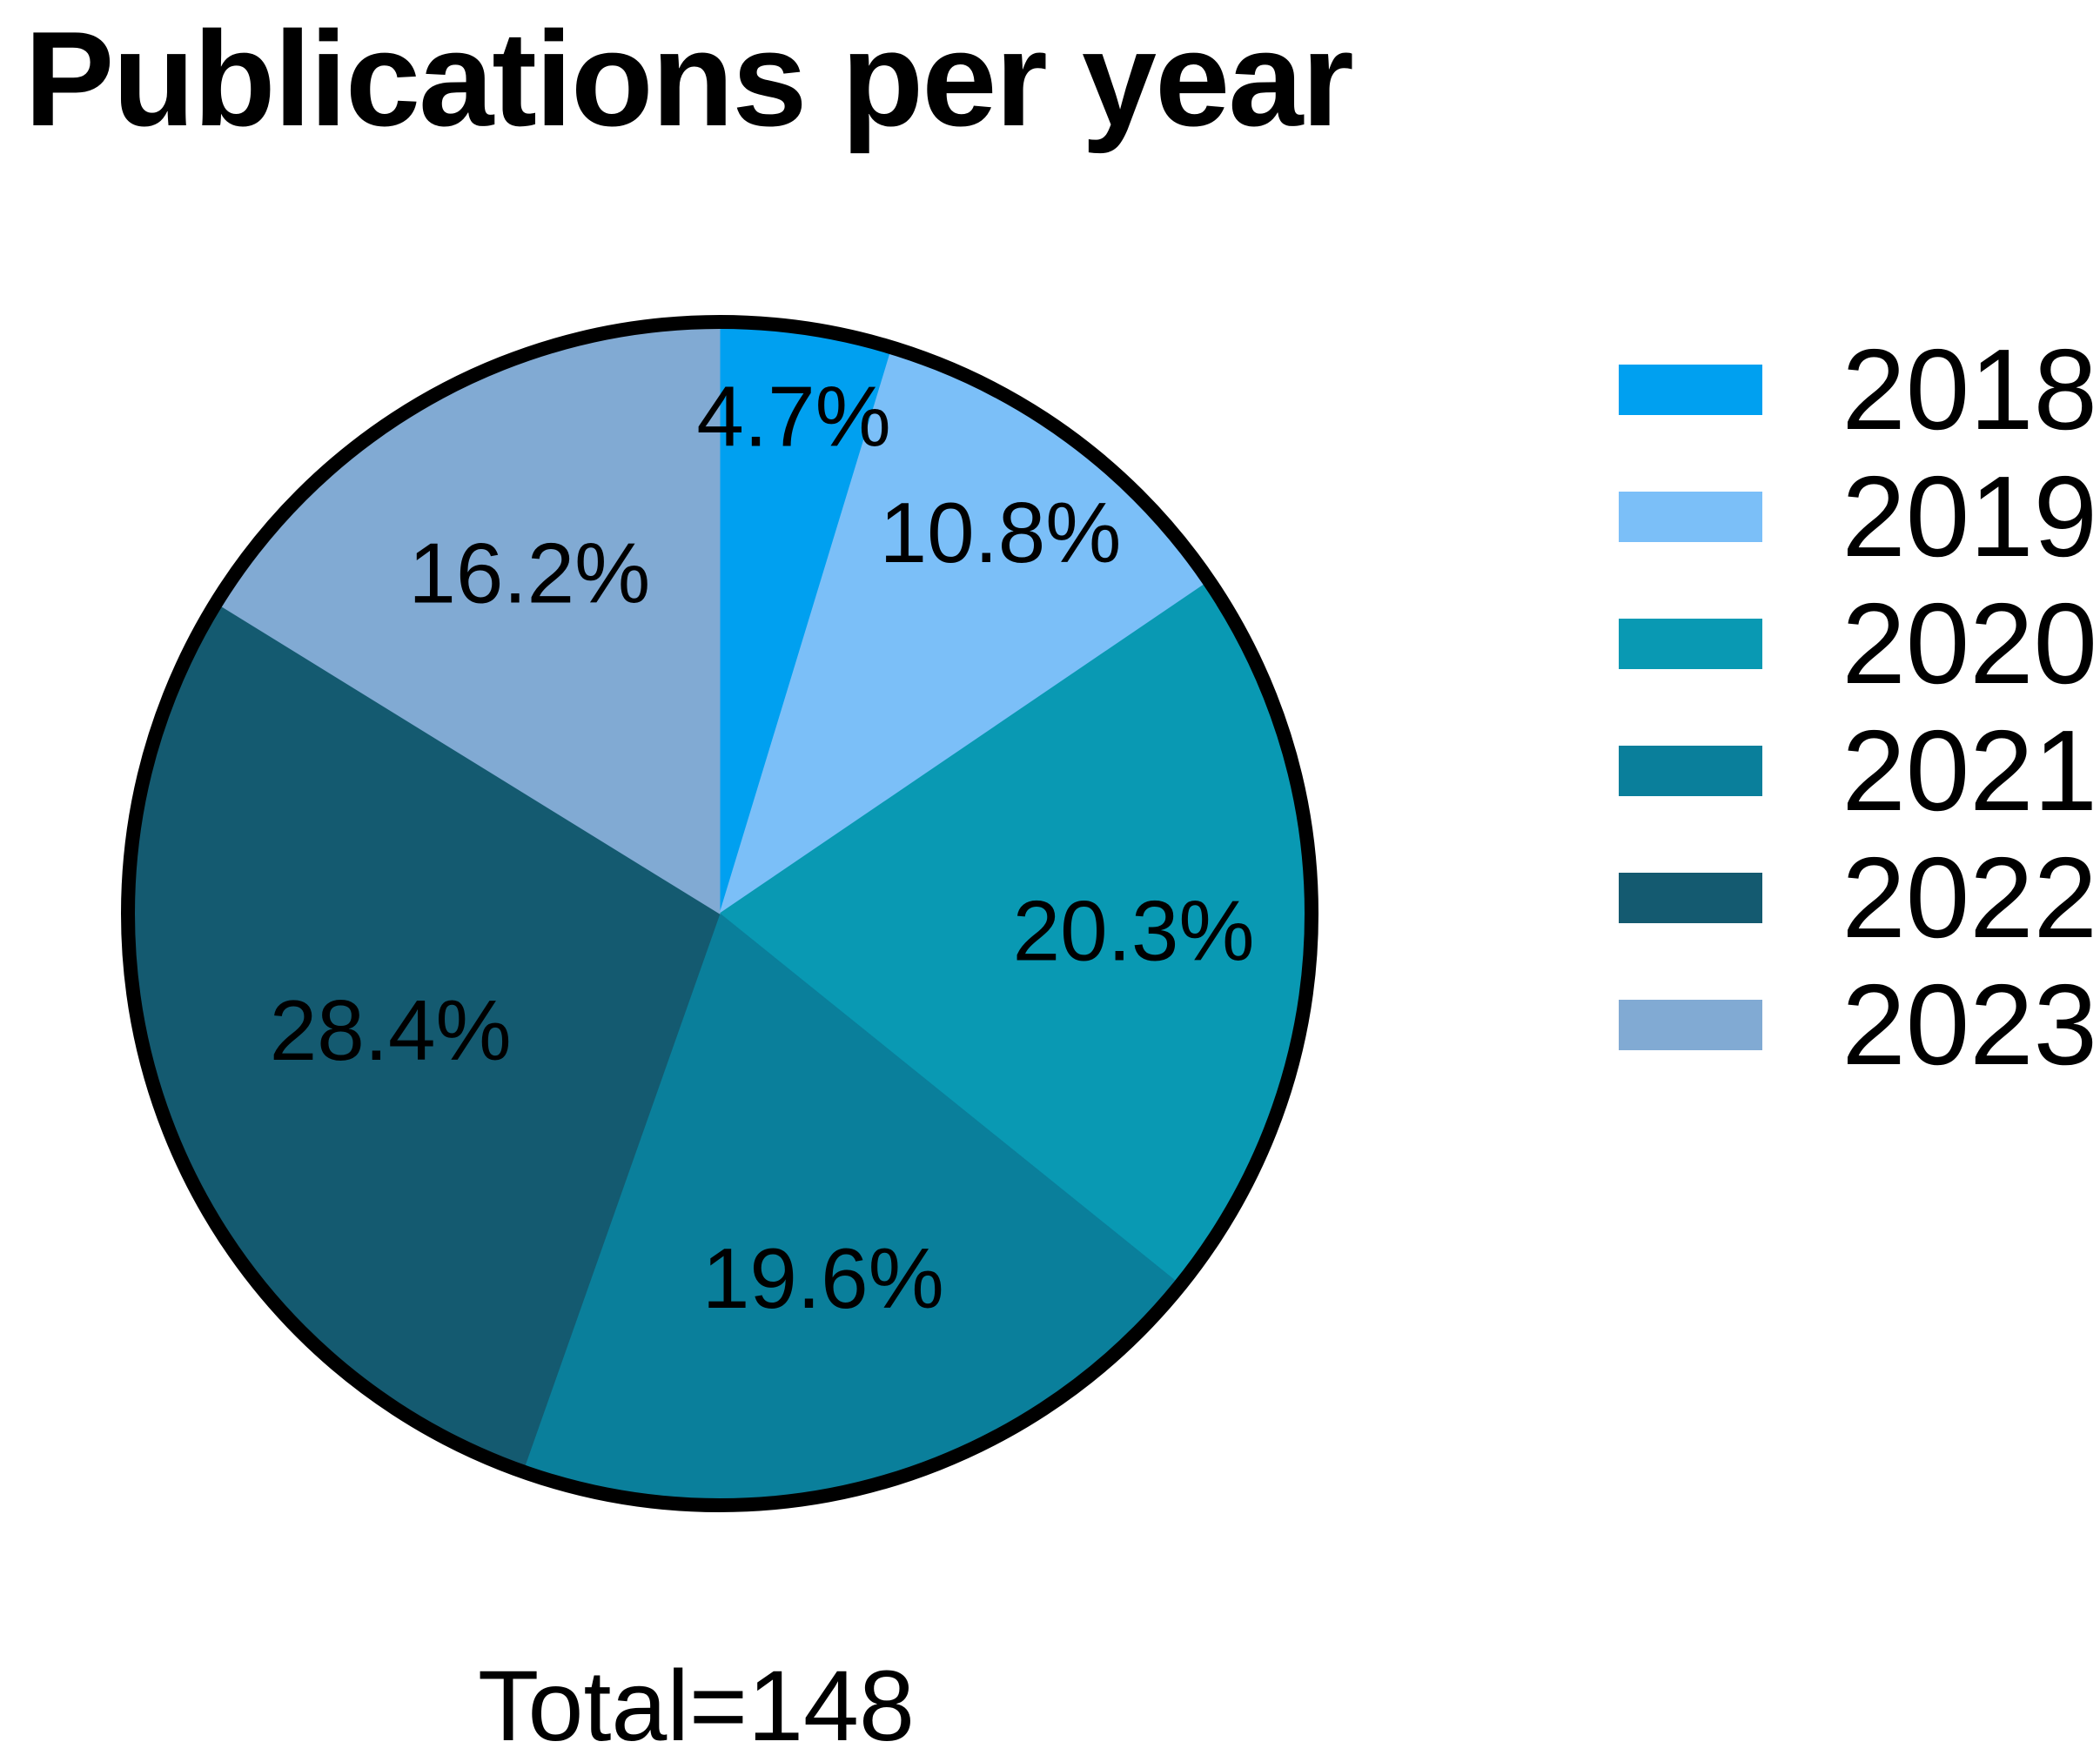 The image size is (2100, 1755). What do you see at coordinates (1690, 644) in the screenshot?
I see `legend-swatch-2020` at bounding box center [1690, 644].